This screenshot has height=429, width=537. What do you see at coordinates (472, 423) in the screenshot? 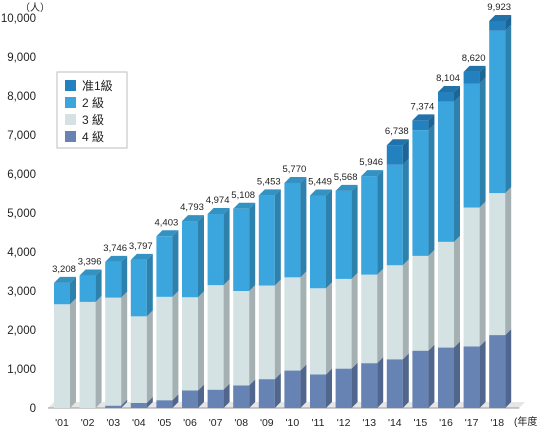
I see `x-tick-label: '17` at bounding box center [472, 423].